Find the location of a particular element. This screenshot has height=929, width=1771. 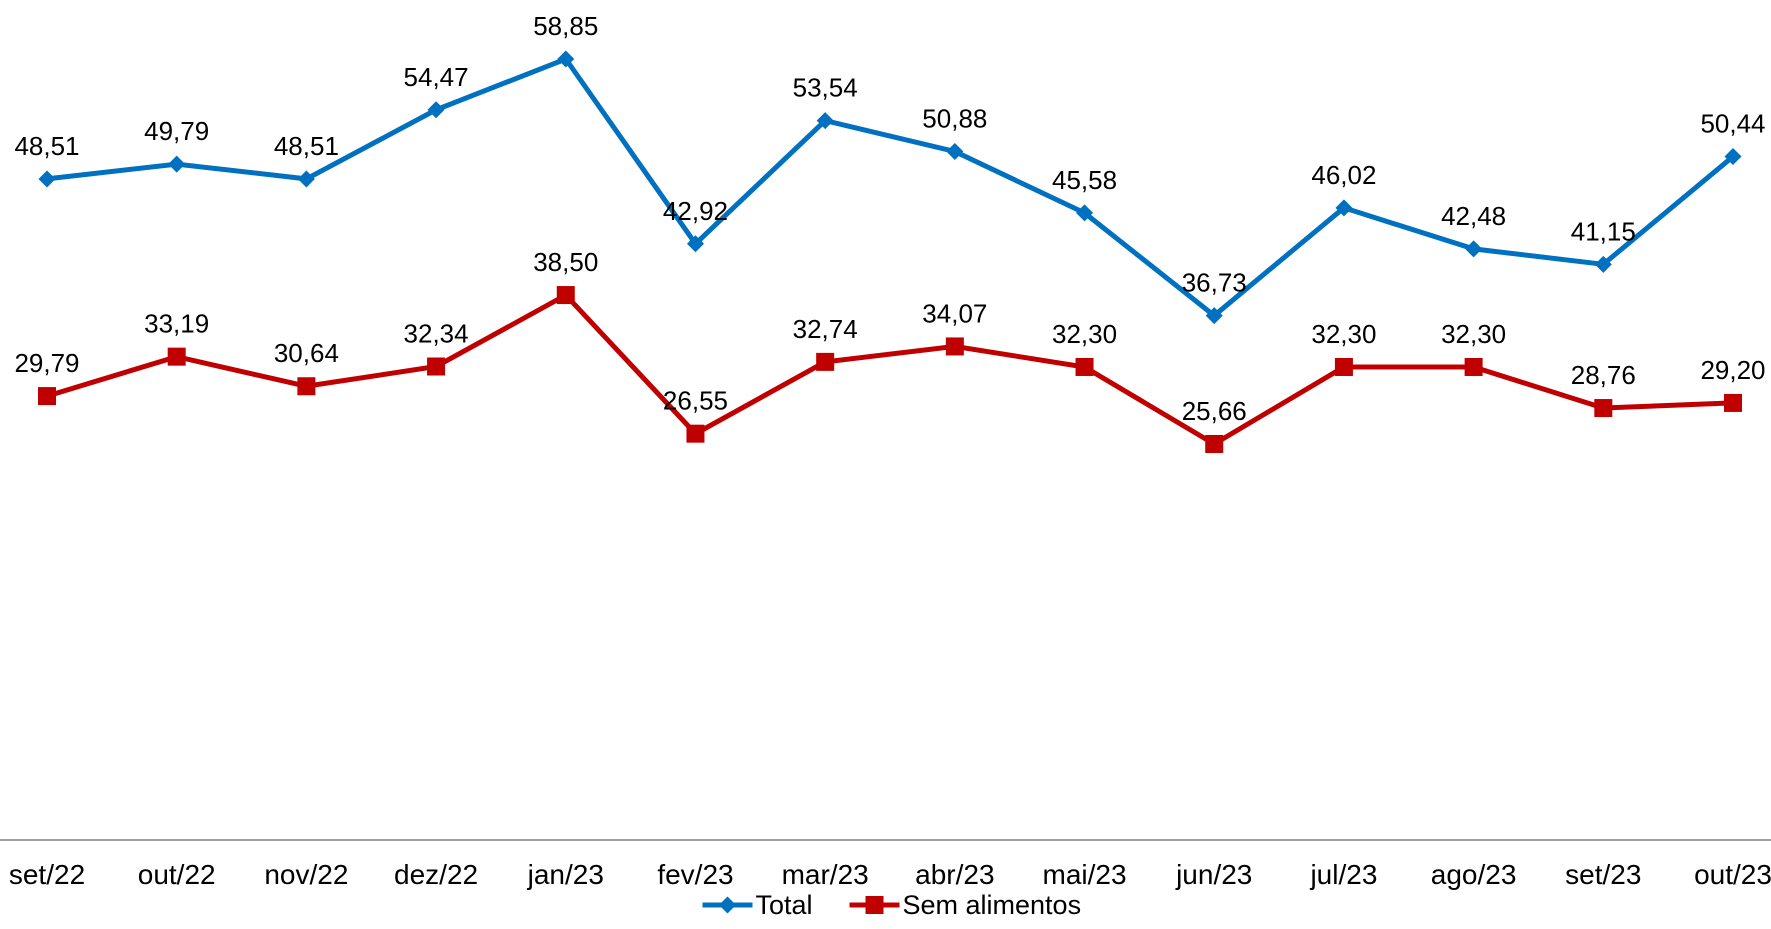

data-label-sem-alimentos: 25,66 is located at coordinates (1214, 411).